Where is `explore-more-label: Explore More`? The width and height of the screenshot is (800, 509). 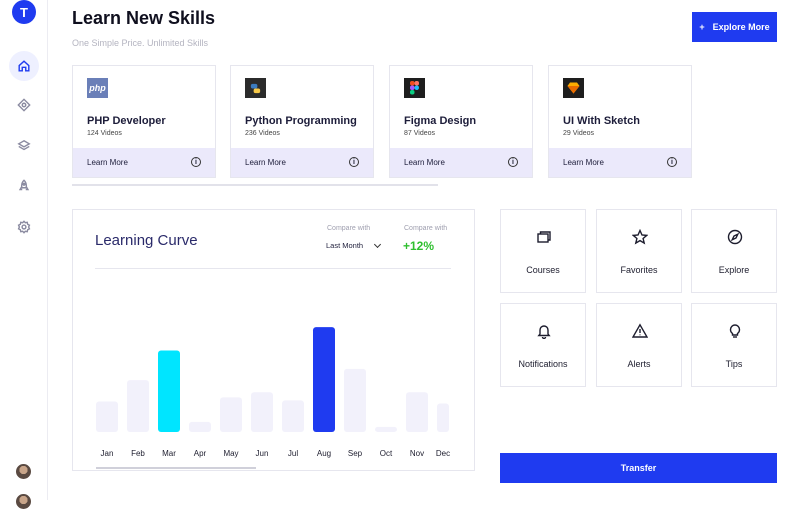 explore-more-label: Explore More is located at coordinates (741, 27).